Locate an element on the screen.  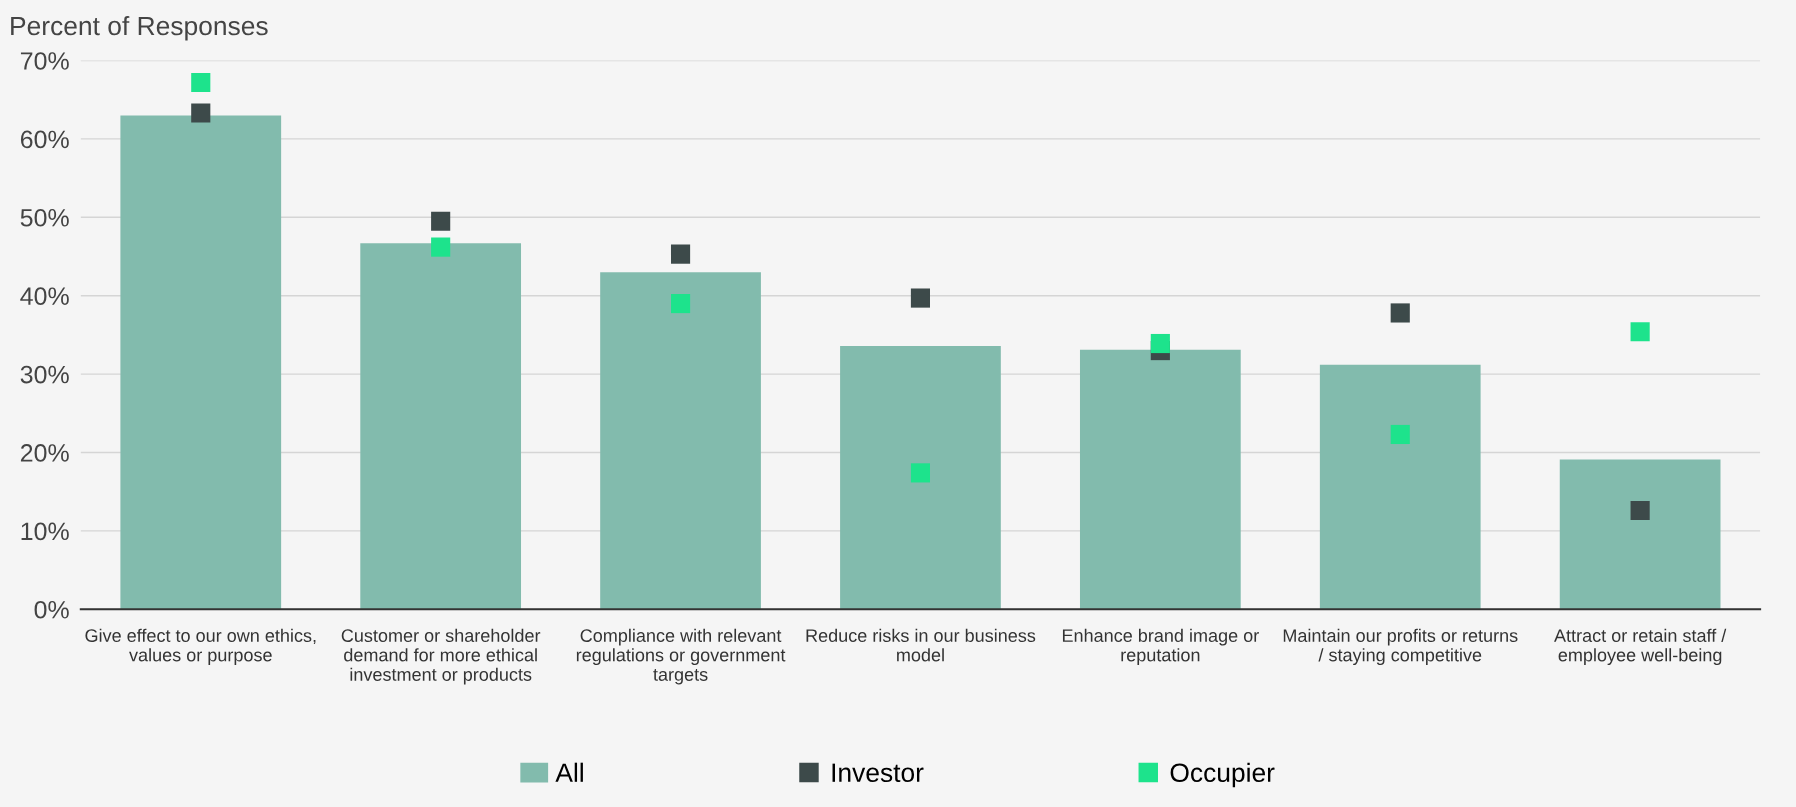
y-tick-label: 0% is located at coordinates (51, 609).